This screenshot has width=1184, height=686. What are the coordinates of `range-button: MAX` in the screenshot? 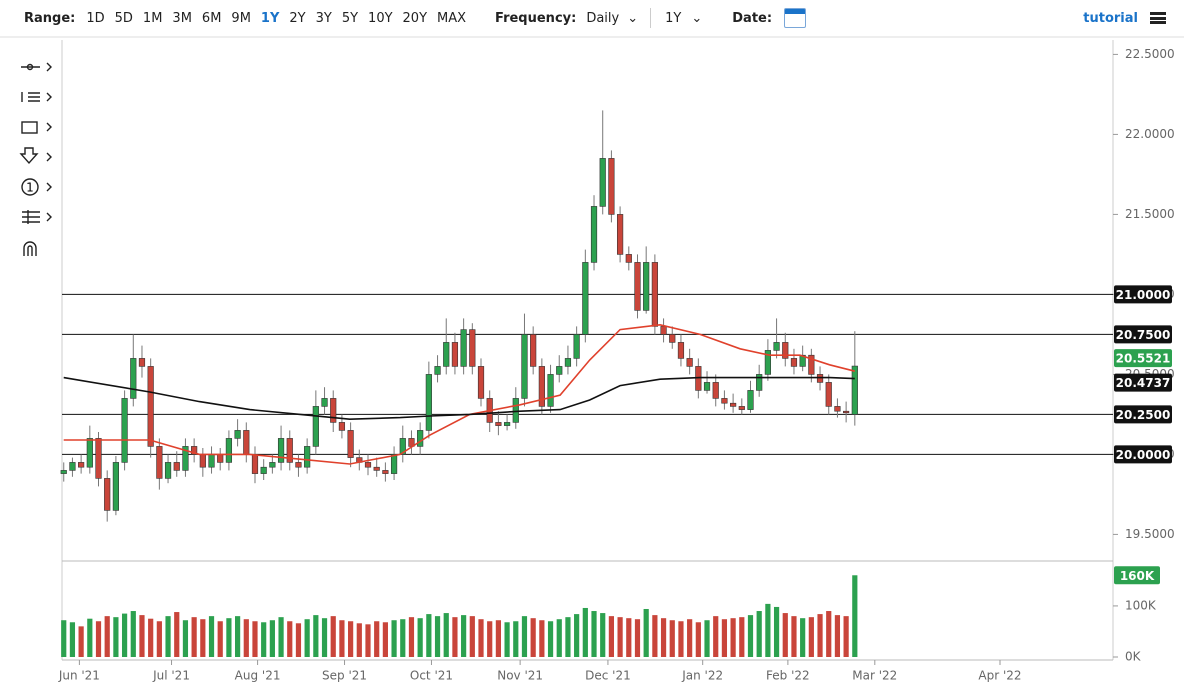 It's located at (452, 18).